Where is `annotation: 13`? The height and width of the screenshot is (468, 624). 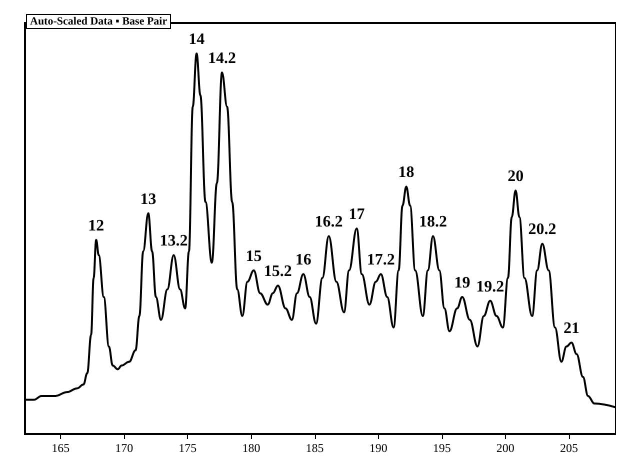
annotation: 13 is located at coordinates (148, 199).